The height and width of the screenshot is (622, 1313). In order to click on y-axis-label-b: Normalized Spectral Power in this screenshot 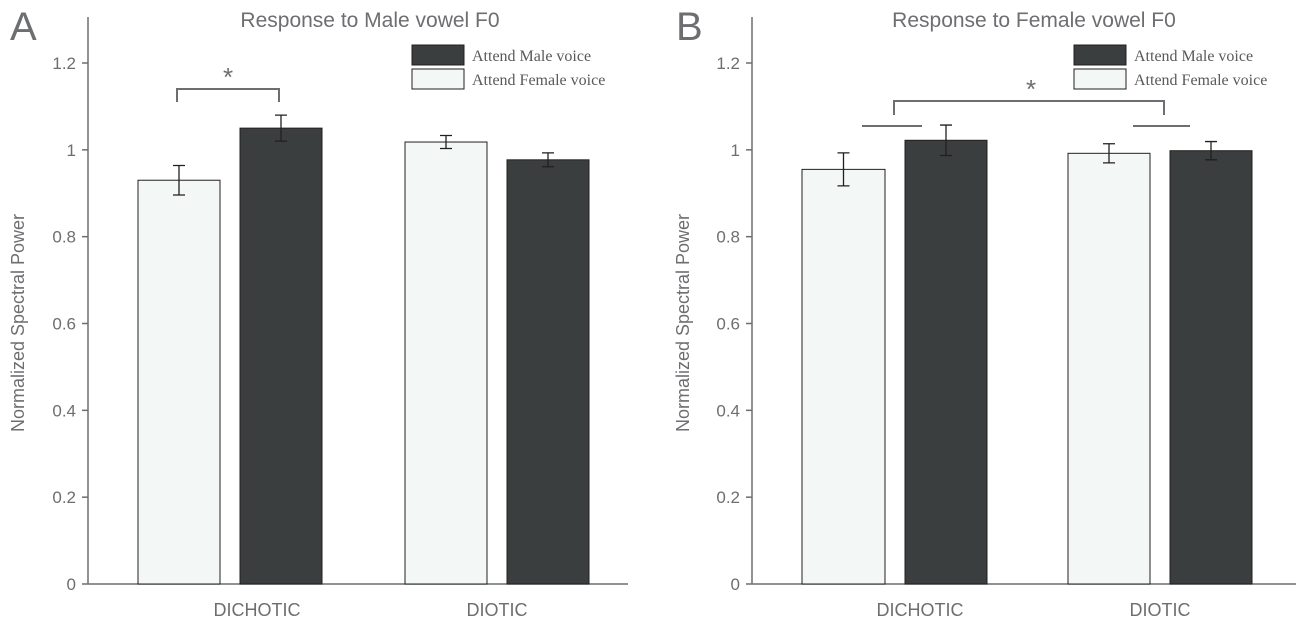, I will do `click(683, 323)`.